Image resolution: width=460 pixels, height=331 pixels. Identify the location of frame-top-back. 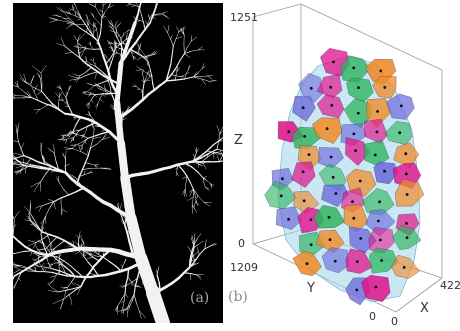
(277, 10).